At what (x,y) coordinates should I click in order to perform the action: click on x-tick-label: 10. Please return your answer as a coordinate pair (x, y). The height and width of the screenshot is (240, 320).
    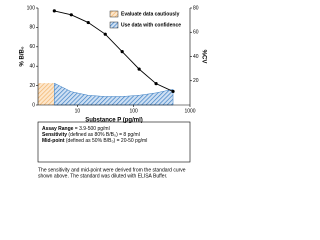
    Looking at the image, I should click on (78, 111).